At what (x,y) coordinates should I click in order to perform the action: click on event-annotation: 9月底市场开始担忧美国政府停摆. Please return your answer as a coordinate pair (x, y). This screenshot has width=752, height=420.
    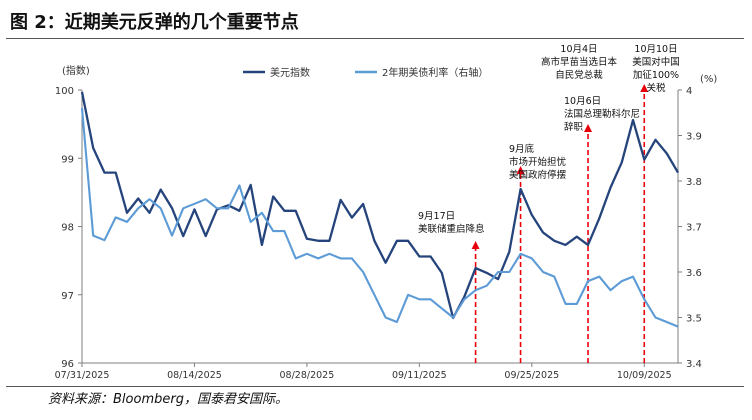
    Looking at the image, I should click on (538, 162).